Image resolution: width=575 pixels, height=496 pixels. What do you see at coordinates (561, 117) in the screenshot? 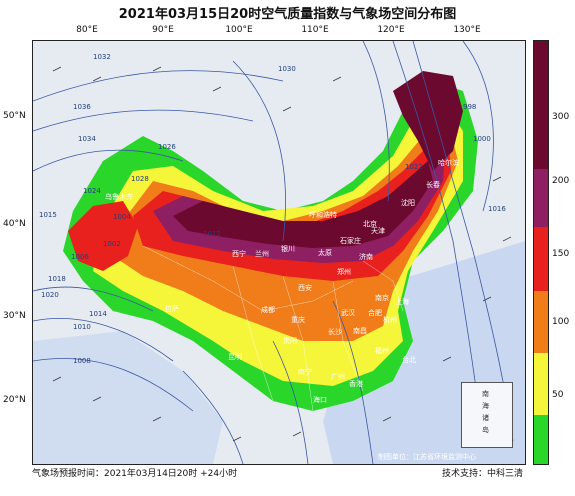
I see `legend-label: 300` at bounding box center [561, 117].